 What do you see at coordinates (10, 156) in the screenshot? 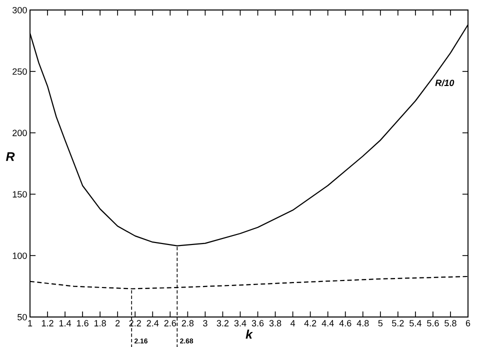
I see `y-axis-title: R` at bounding box center [10, 156].